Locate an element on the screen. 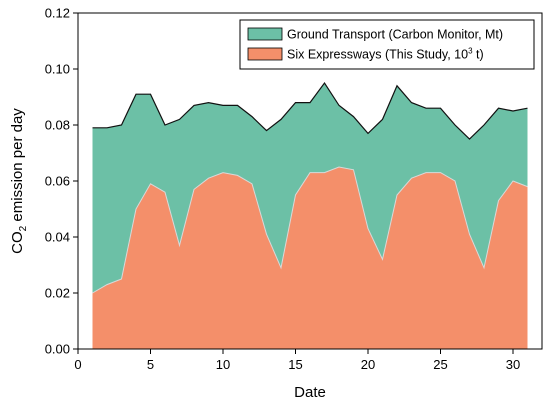 The width and height of the screenshot is (550, 406). y-tick-label: 0.04 is located at coordinates (57, 237).